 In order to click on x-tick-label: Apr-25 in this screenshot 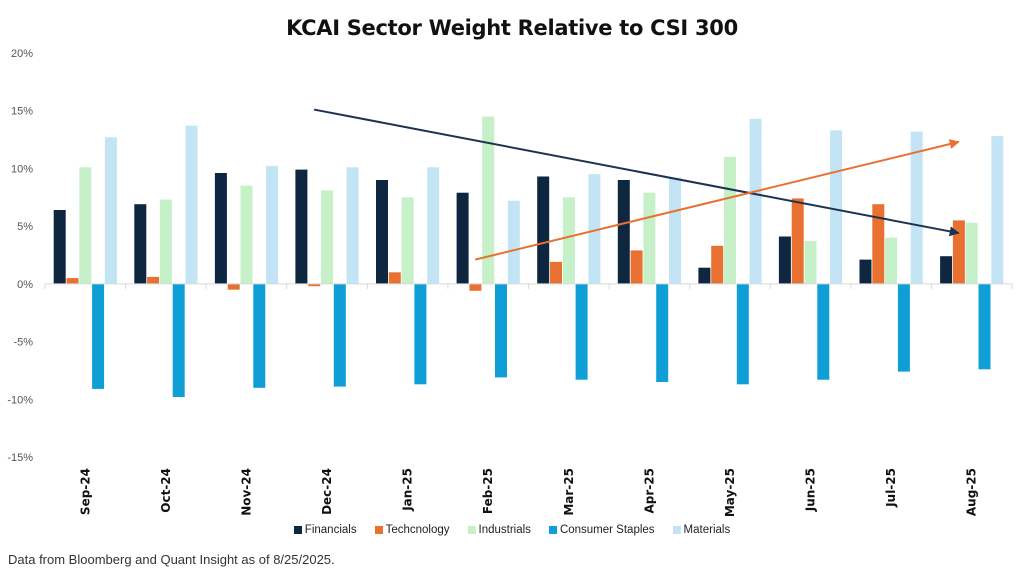, I will do `click(649, 490)`.